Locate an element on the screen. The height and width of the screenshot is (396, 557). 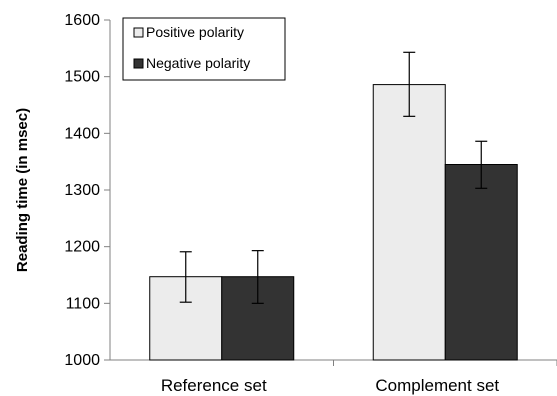
legend-label: Positive polarity is located at coordinates (195, 32).